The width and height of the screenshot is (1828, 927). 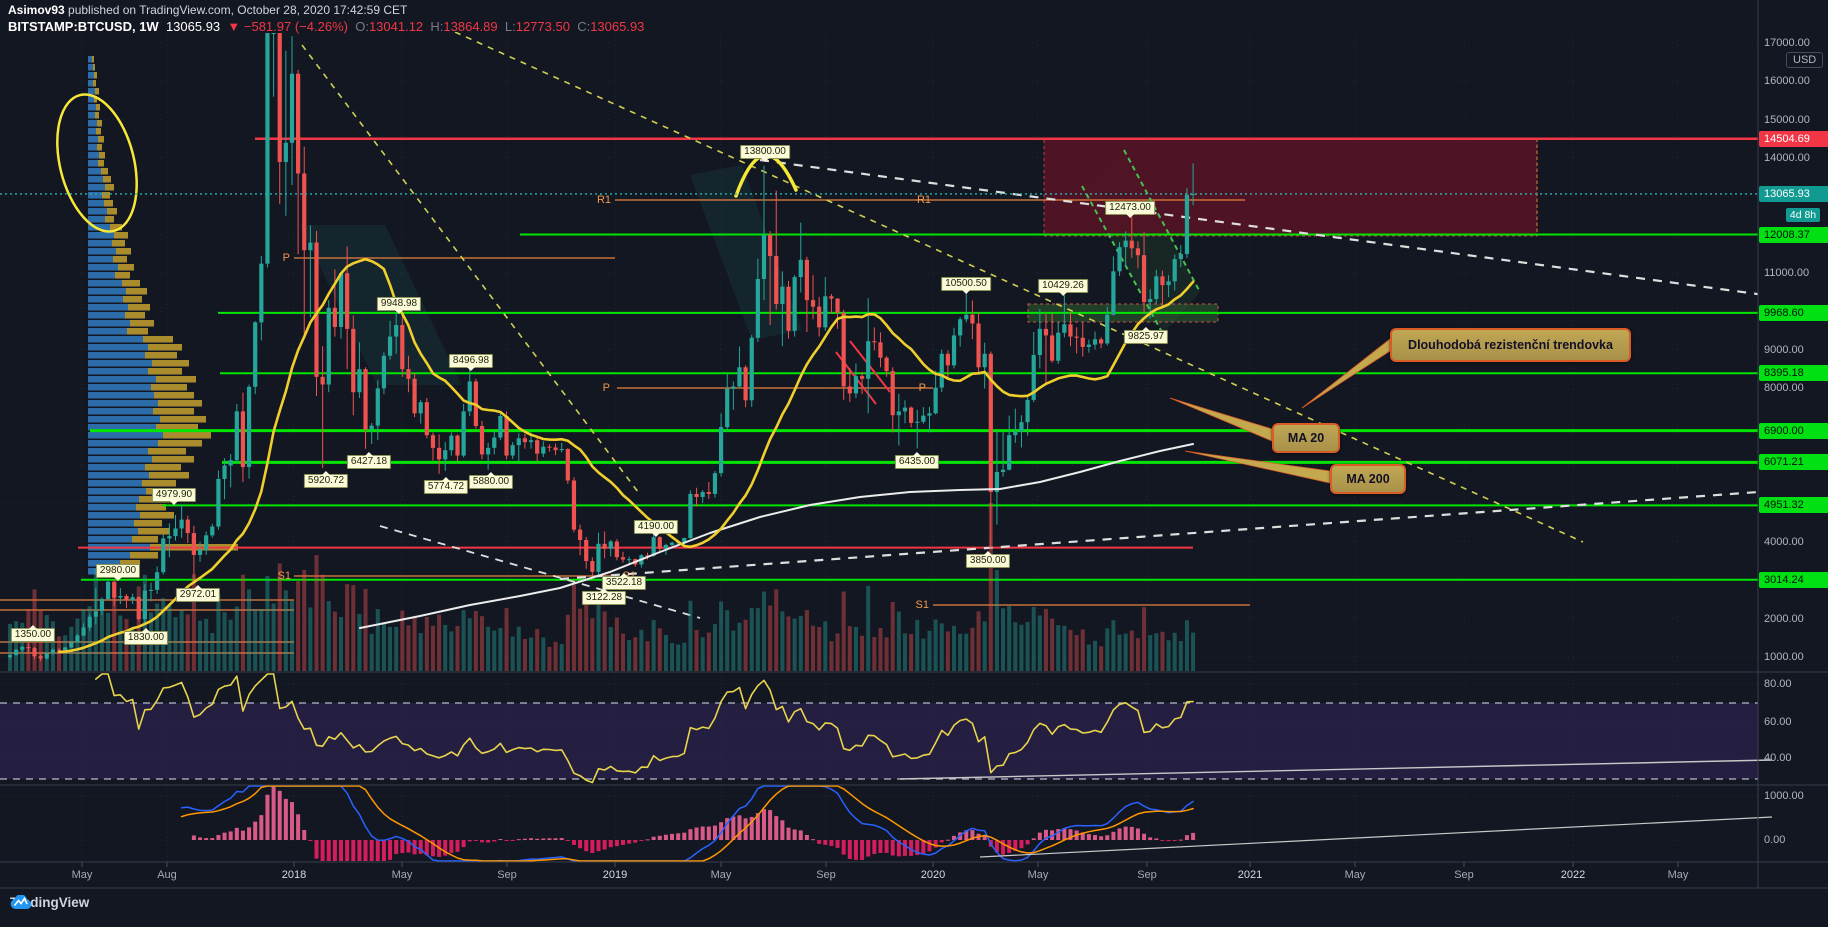 What do you see at coordinates (746, 252) in the screenshot?
I see `channel-zone` at bounding box center [746, 252].